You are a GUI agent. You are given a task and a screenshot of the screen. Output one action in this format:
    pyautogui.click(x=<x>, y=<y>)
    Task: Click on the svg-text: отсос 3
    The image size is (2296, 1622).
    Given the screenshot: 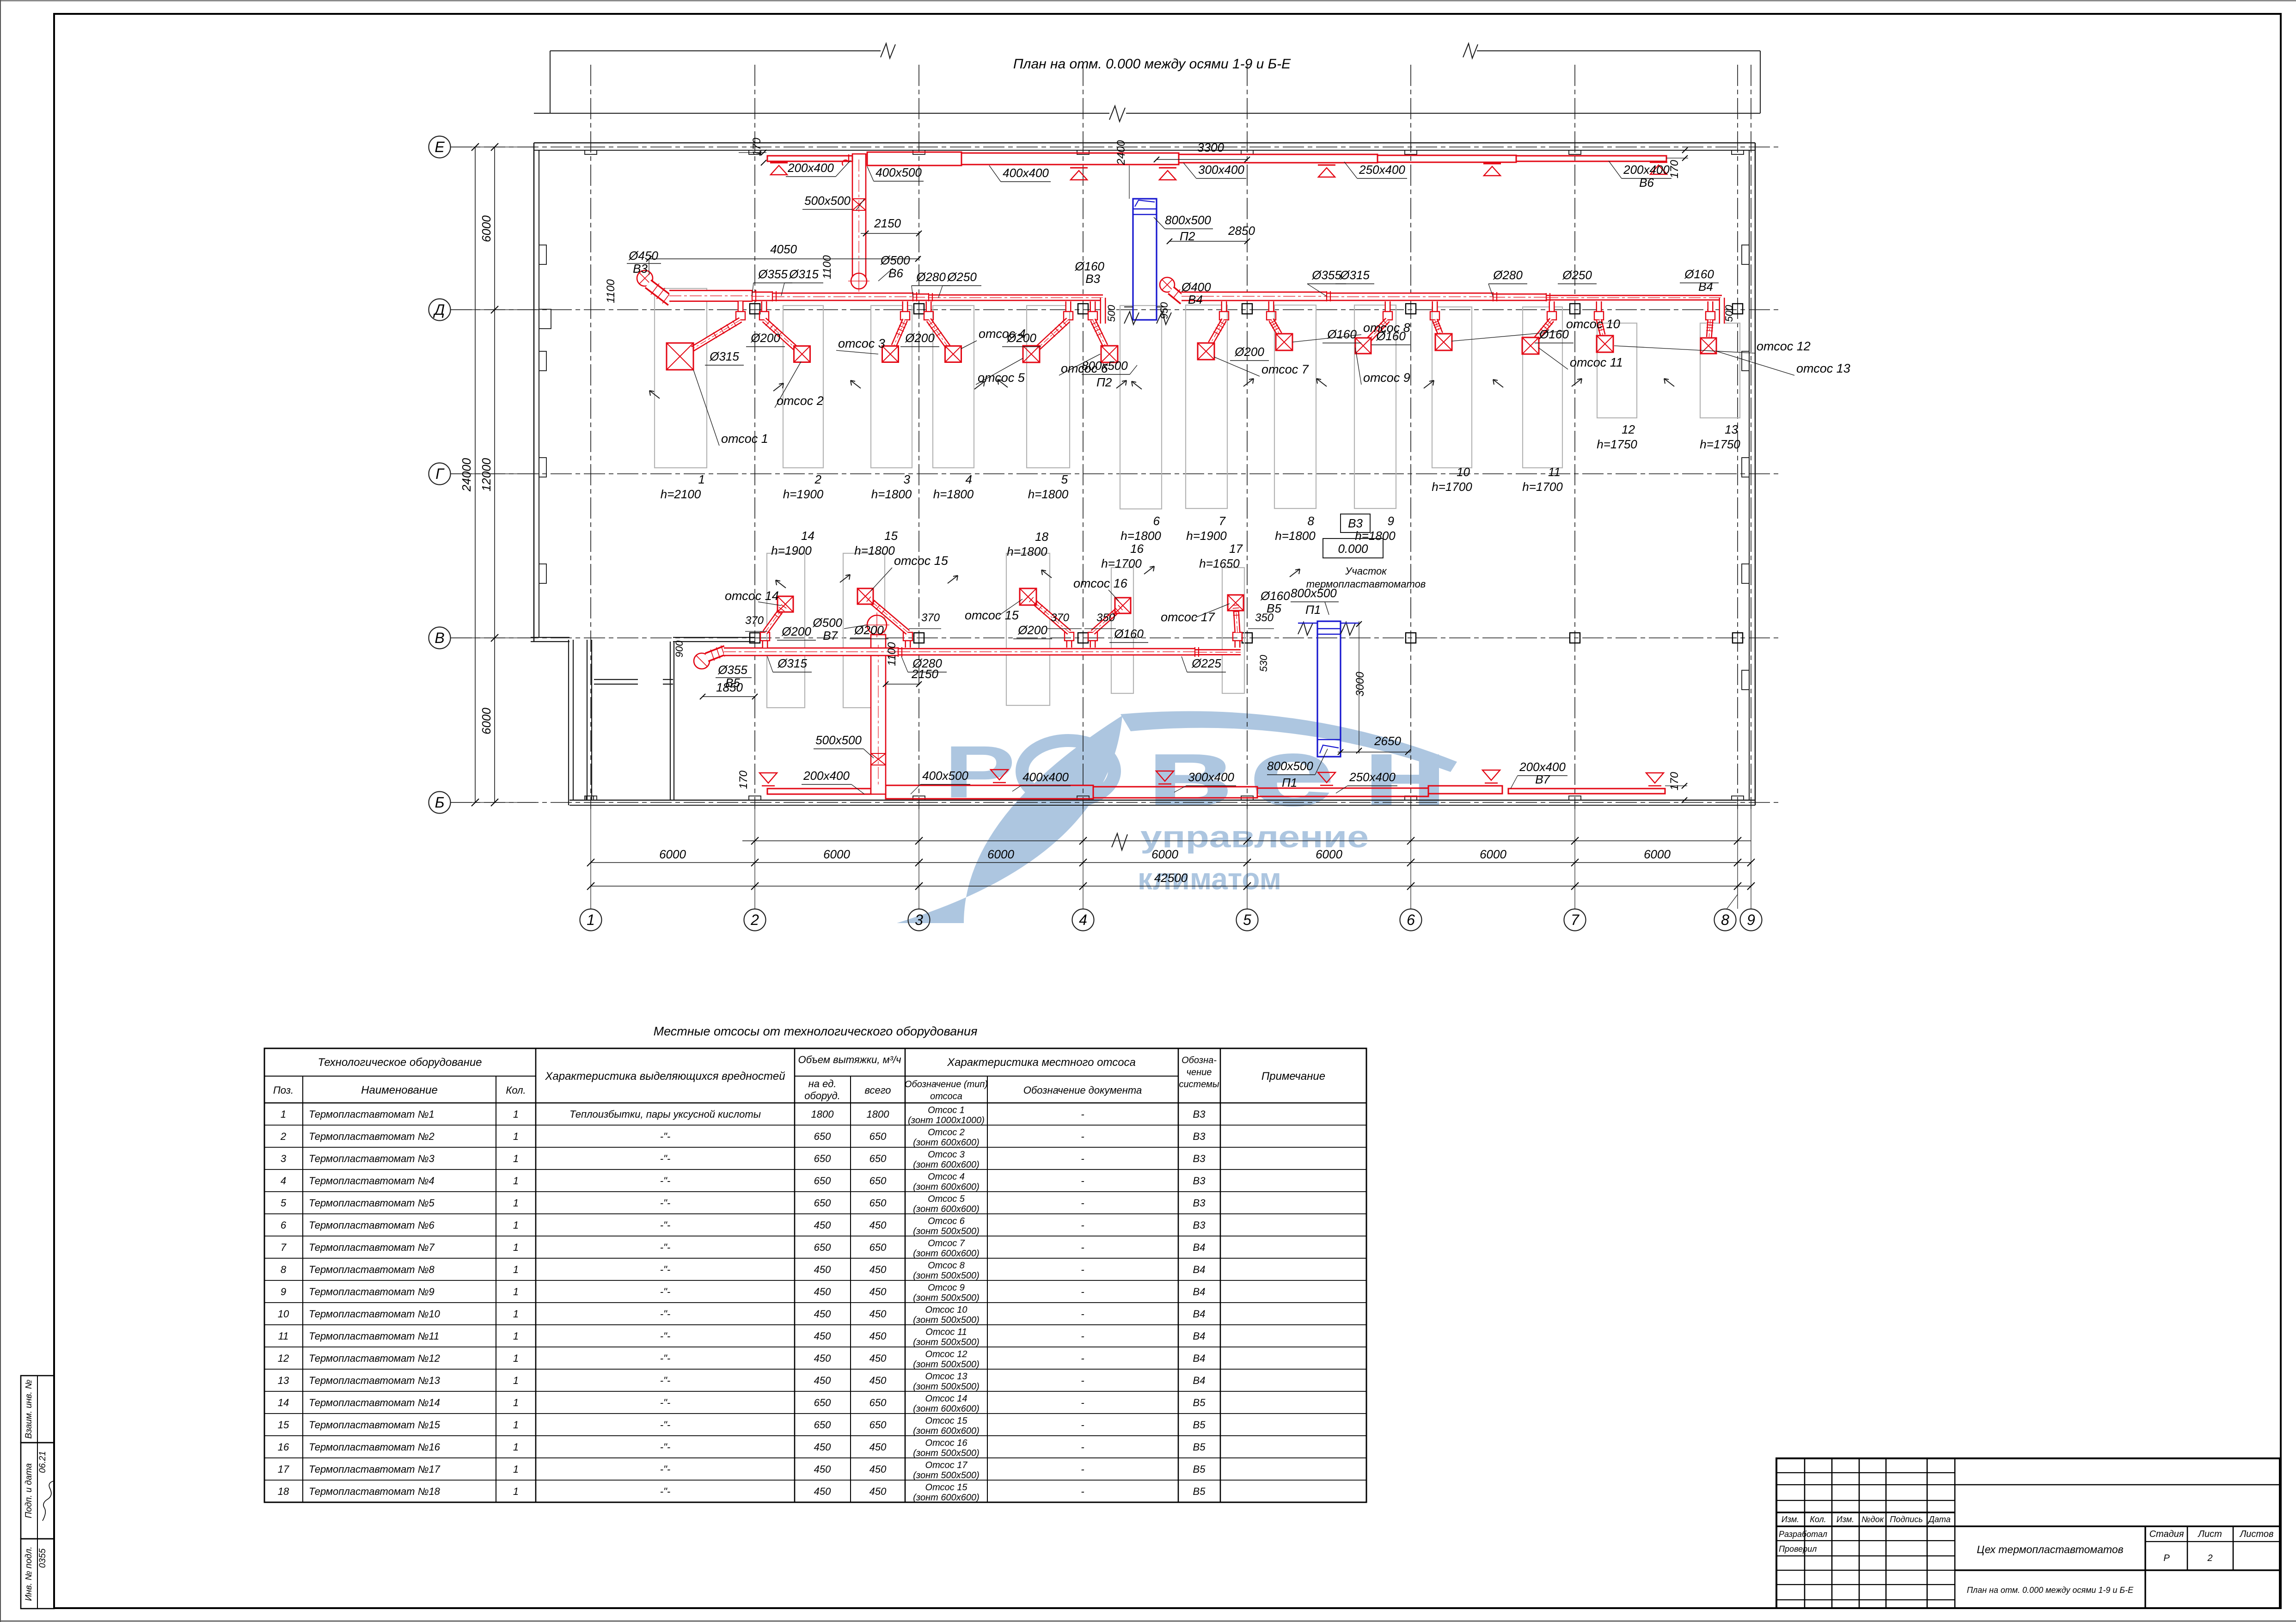 What is the action you would take?
    pyautogui.click(x=861, y=343)
    